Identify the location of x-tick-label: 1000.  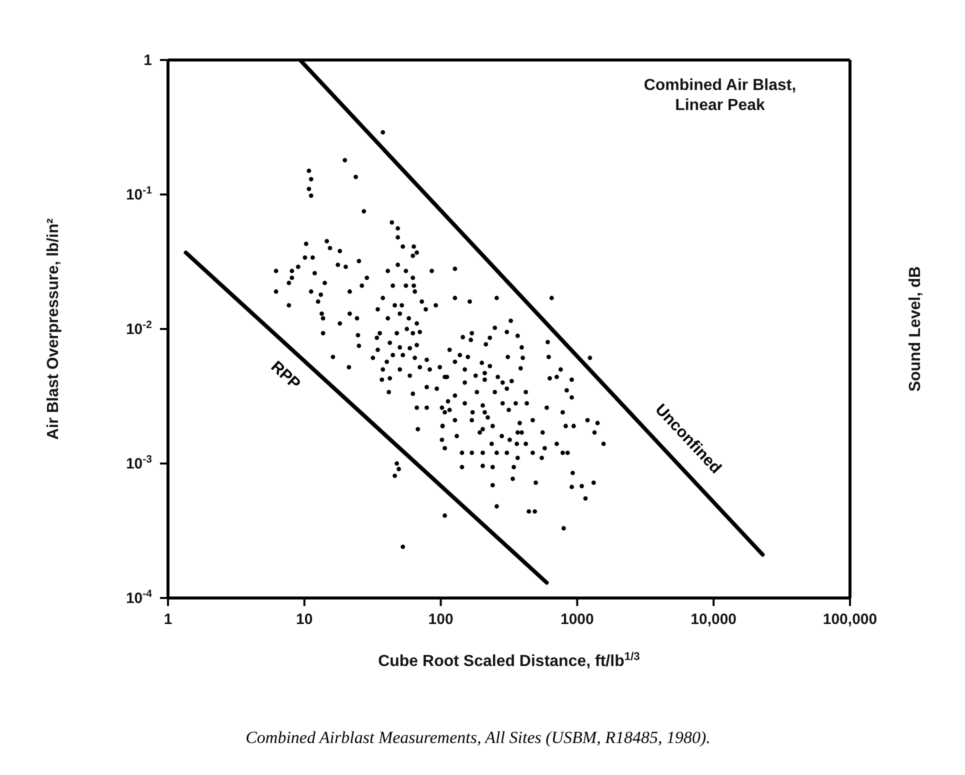
(577, 619).